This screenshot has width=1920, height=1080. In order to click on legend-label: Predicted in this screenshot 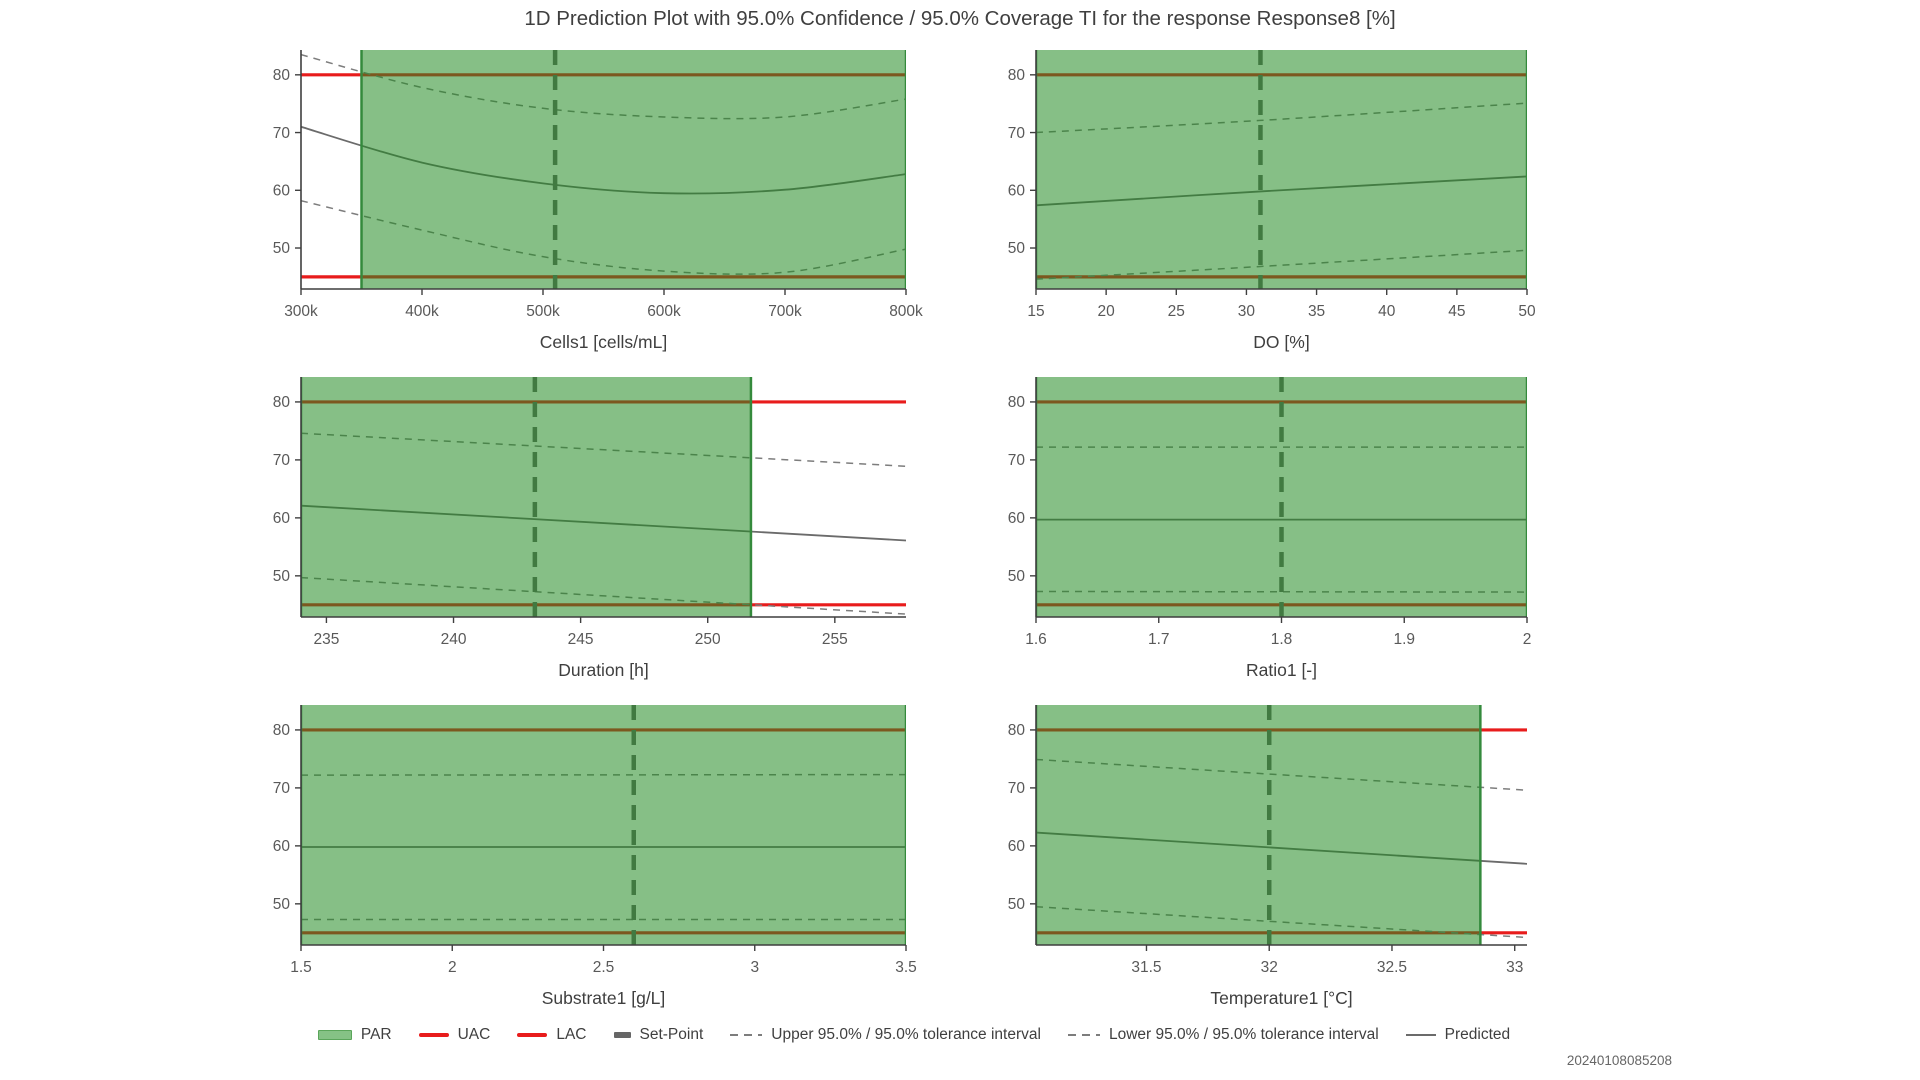, I will do `click(1477, 1034)`.